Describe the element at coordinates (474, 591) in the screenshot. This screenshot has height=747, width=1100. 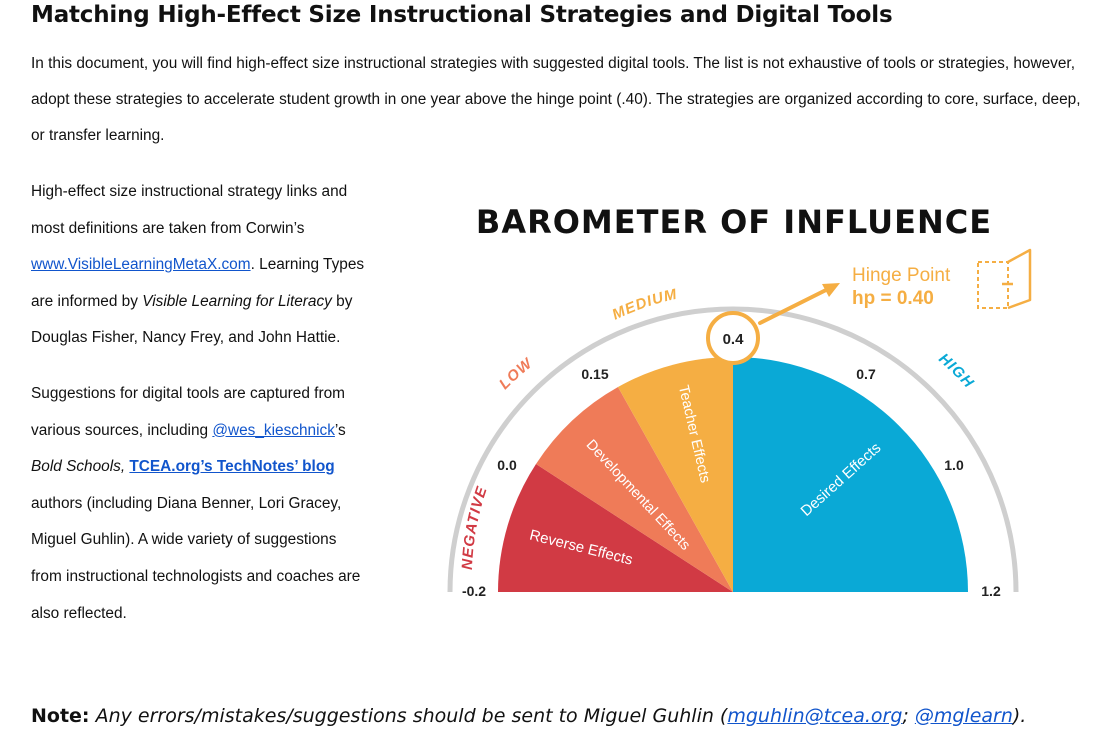
I see `tick-label-neg-0-2: -0.2` at that location.